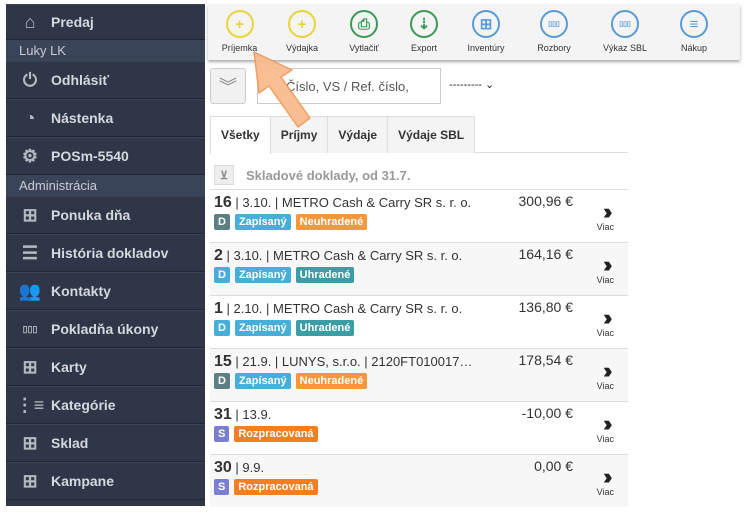 The width and height of the screenshot is (745, 528). I want to click on list-item: 30 | 9.9. 0,00 € S Rozpracovaná ›› Viac, so click(419, 480).